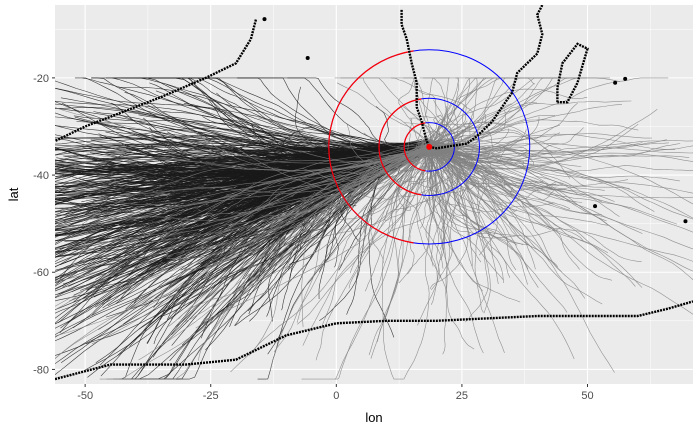 The width and height of the screenshot is (700, 432). I want to click on y-axis-title: lat, so click(13, 194).